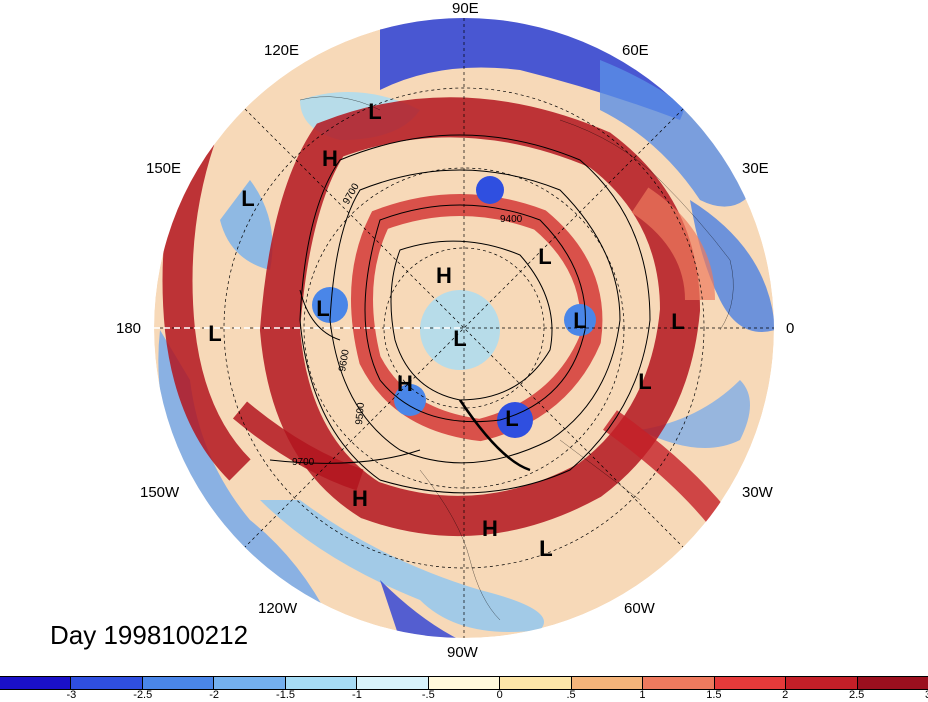  Describe the element at coordinates (785, 695) in the screenshot. I see `colorbar-tick-label: 2` at that location.